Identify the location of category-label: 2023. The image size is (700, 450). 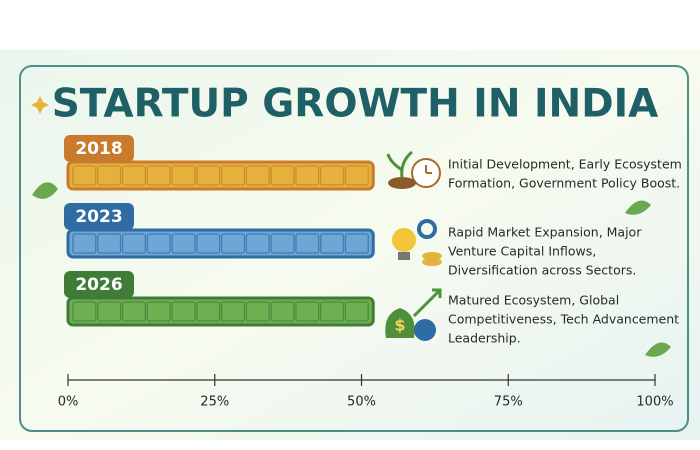
(98, 217).